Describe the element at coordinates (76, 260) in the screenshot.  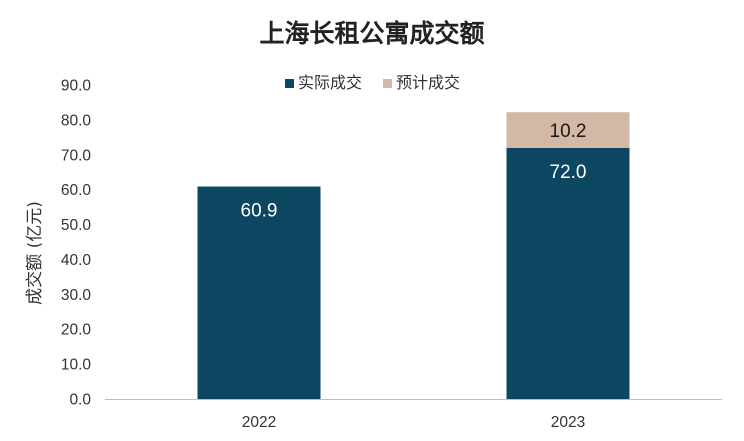
I see `y-tick-label: 40.0` at that location.